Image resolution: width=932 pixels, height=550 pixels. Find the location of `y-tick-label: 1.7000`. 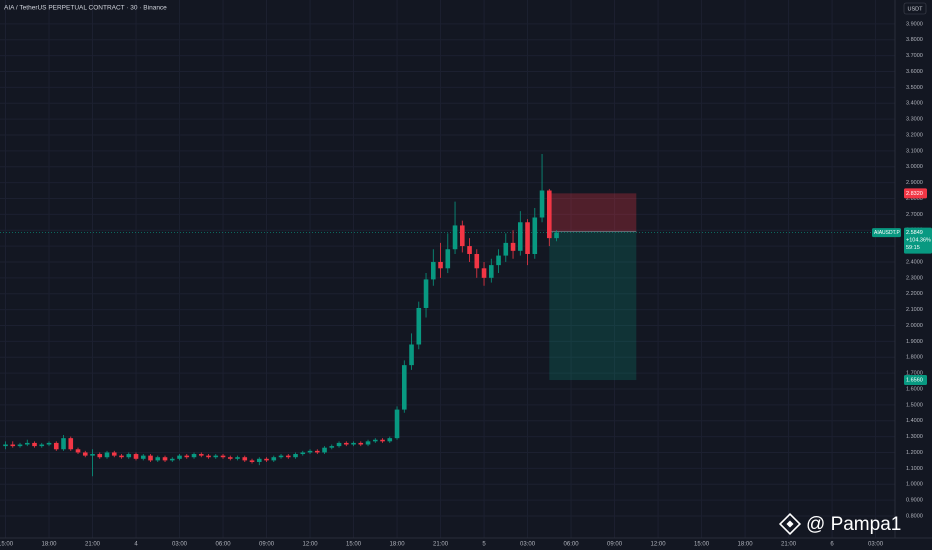

y-tick-label: 1.7000 is located at coordinates (914, 374).